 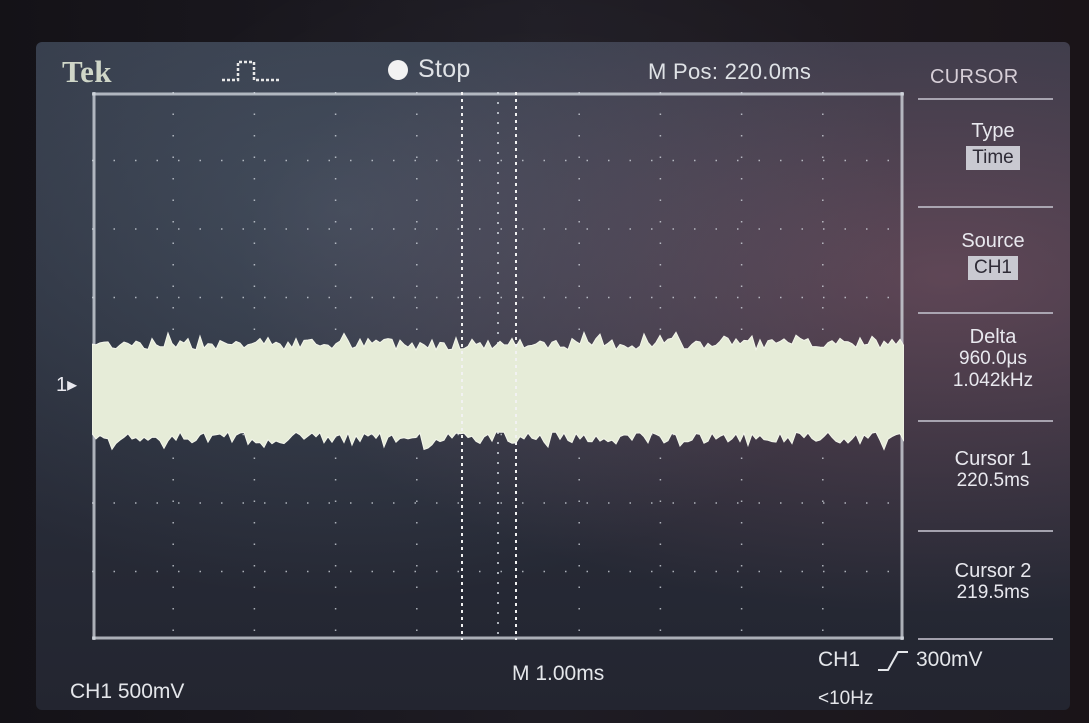 I want to click on brand-logo: Tek, so click(x=87, y=71).